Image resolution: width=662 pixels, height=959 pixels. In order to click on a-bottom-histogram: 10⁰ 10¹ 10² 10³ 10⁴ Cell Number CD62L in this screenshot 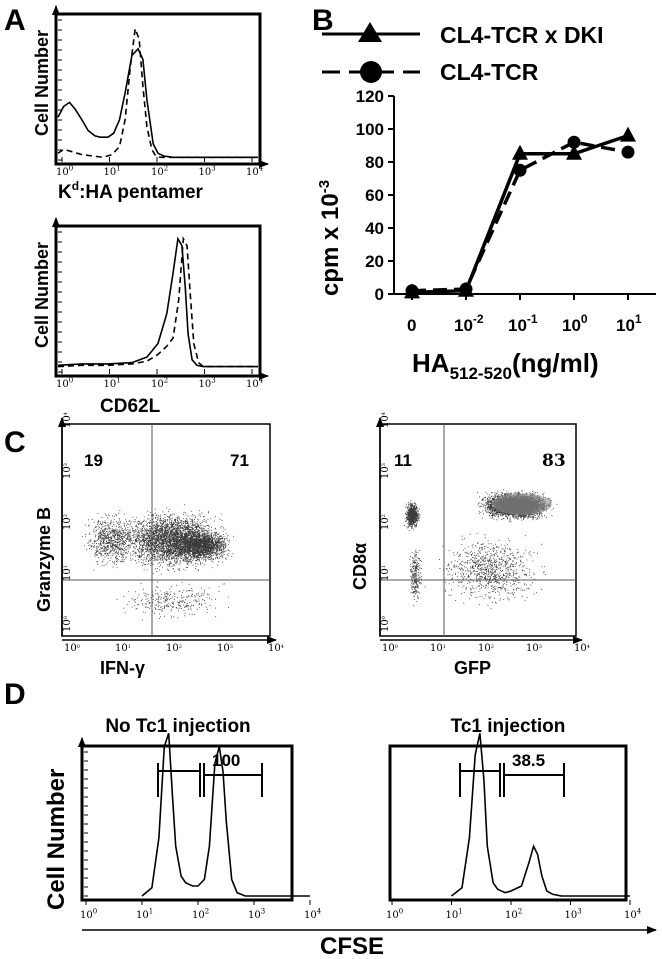, I will do `click(150, 317)`.